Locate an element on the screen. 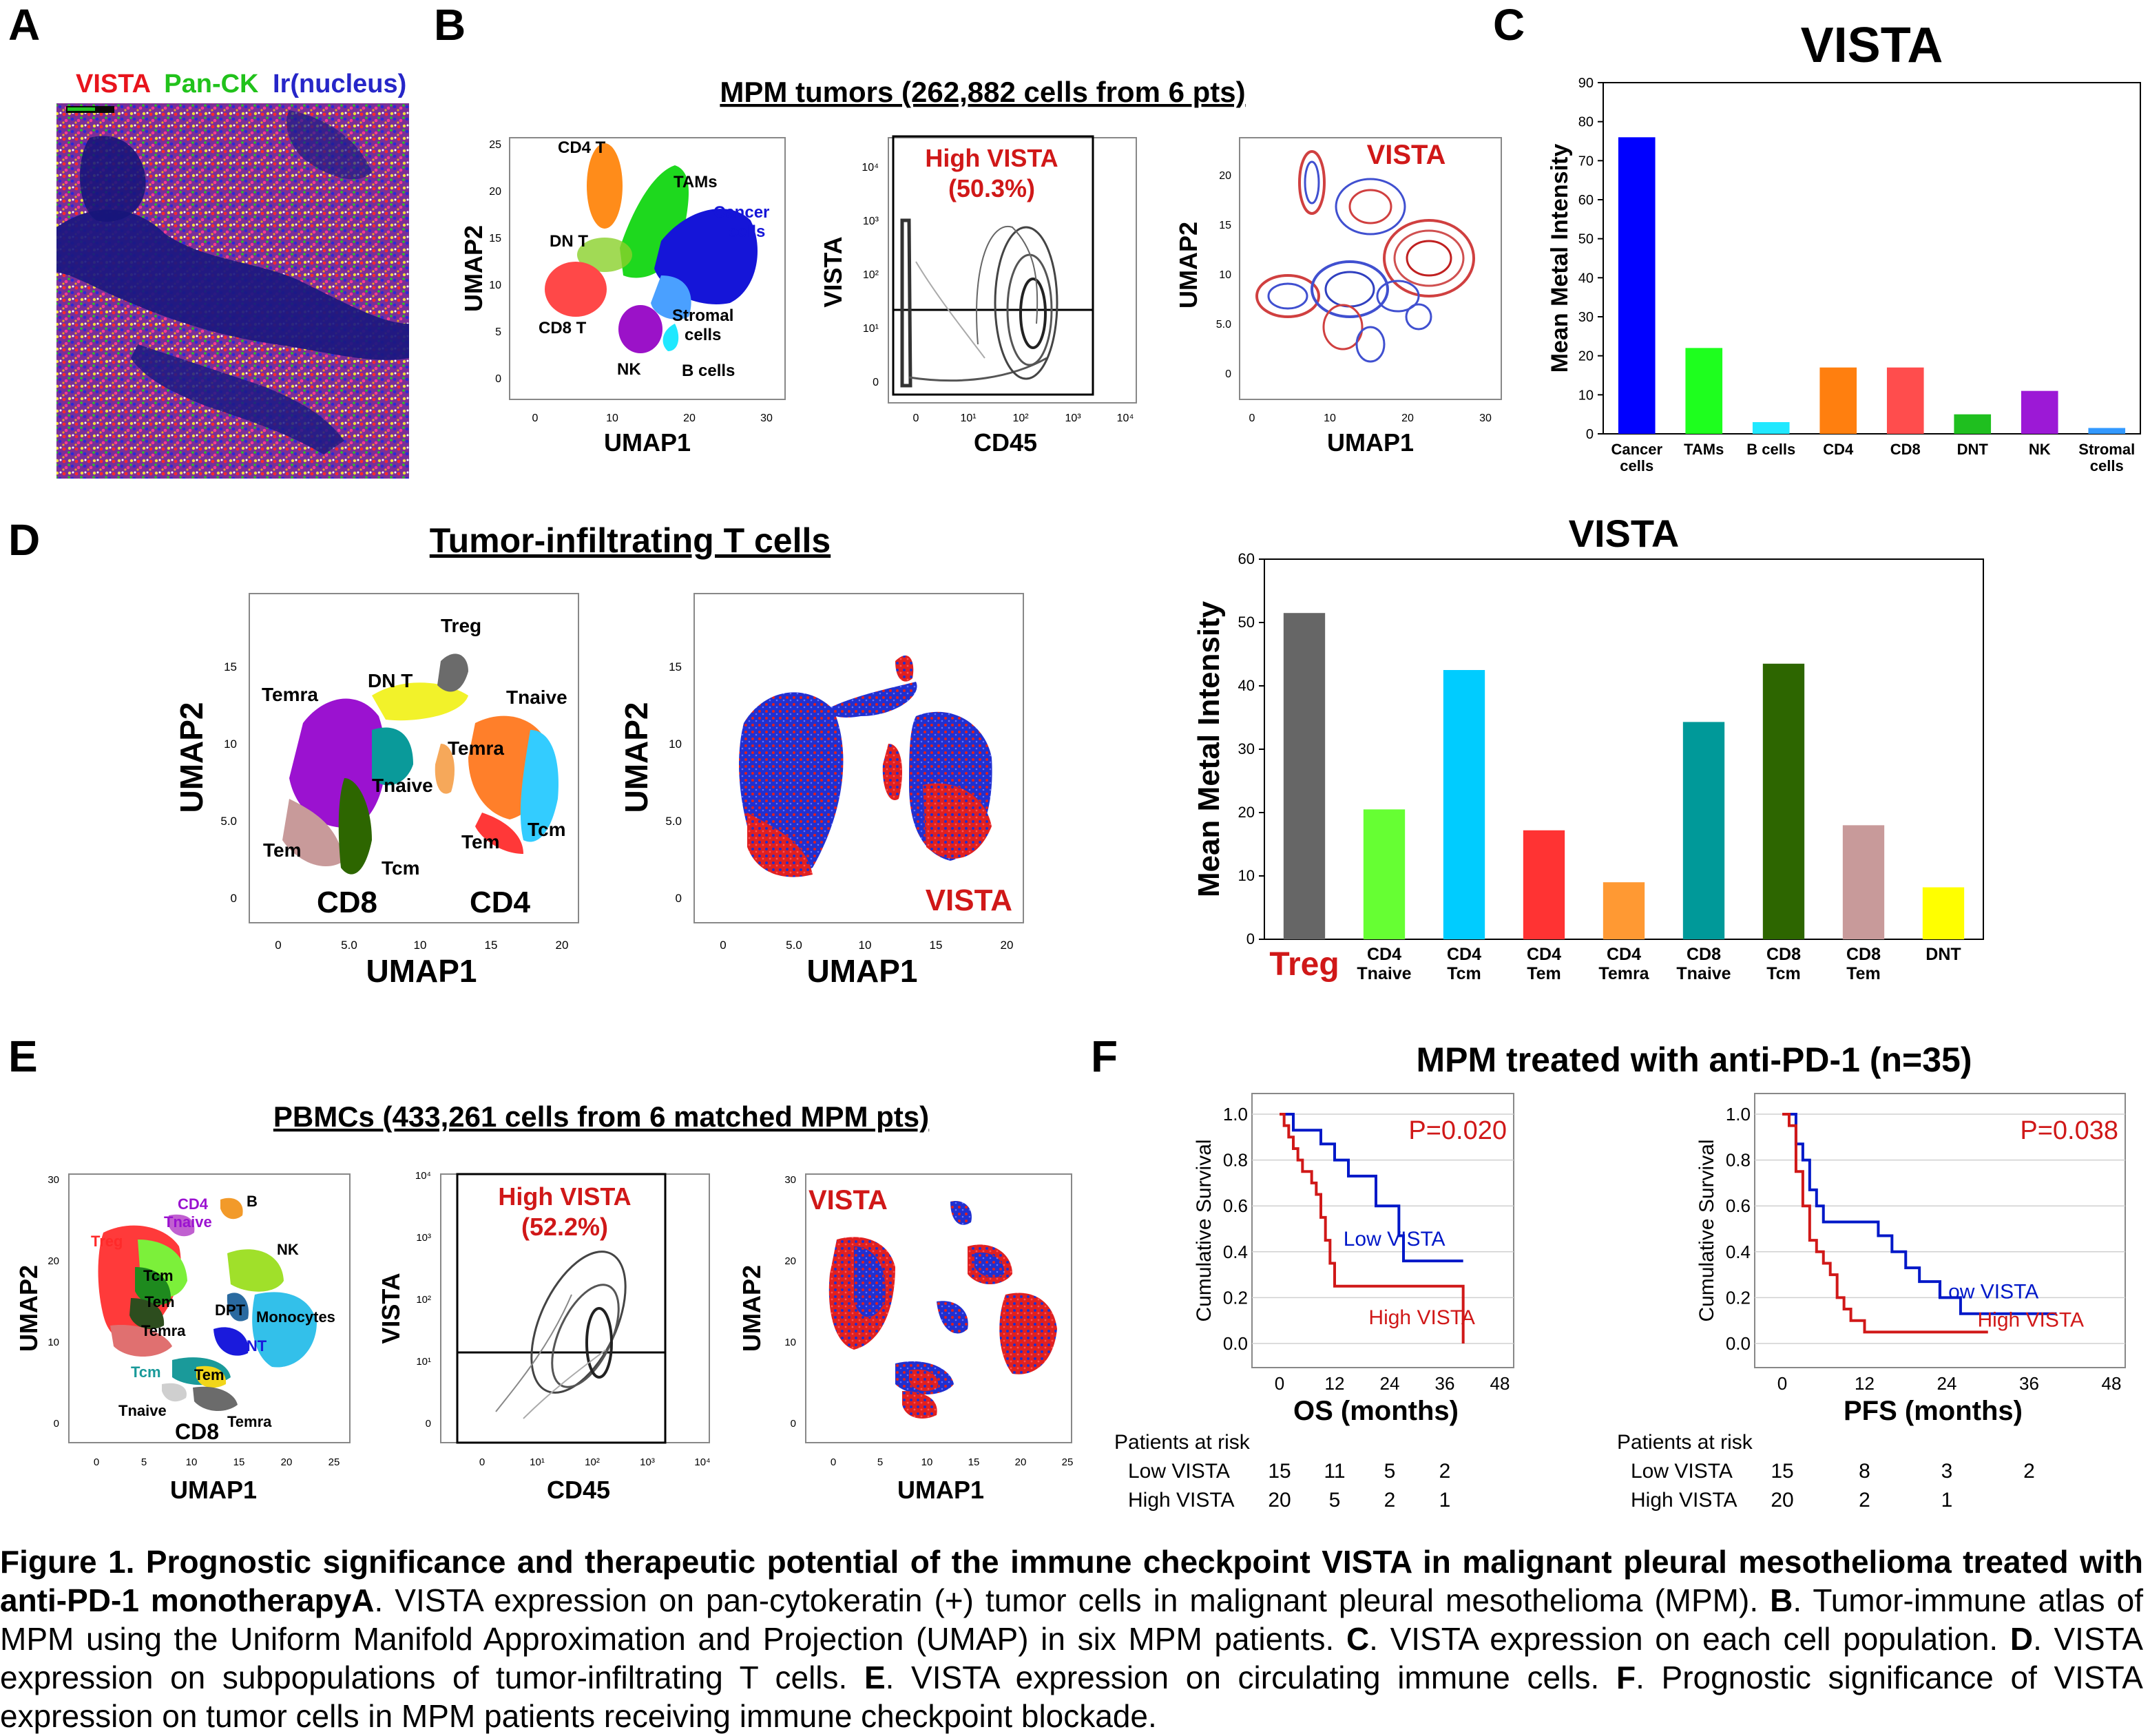 The height and width of the screenshot is (1736, 2150). risk-value: 20 is located at coordinates (1782, 1500).